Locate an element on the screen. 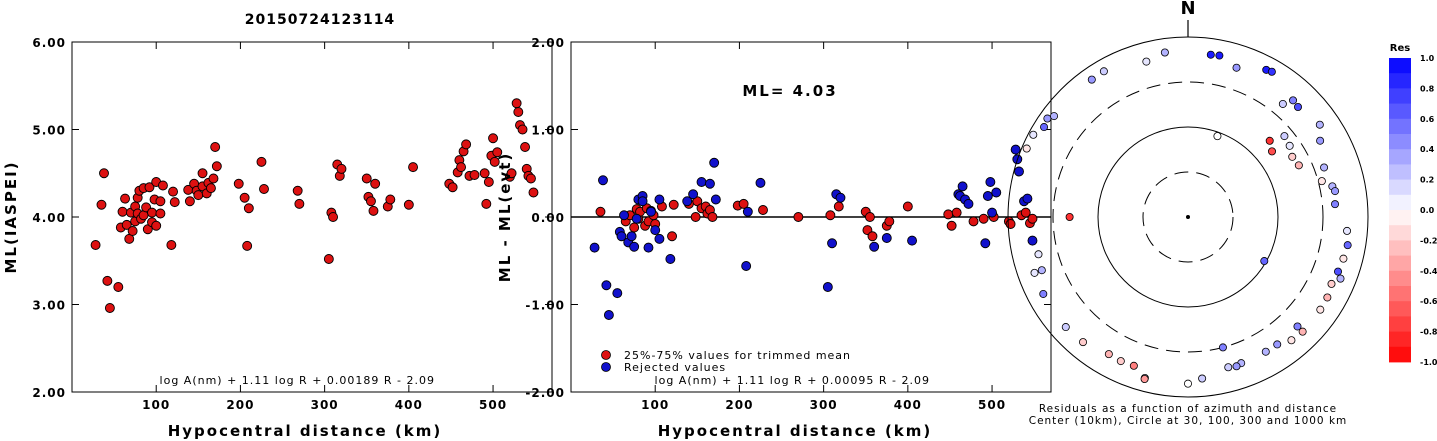 The height and width of the screenshot is (441, 1437). color-scale-label: -1.0 is located at coordinates (1428, 362).